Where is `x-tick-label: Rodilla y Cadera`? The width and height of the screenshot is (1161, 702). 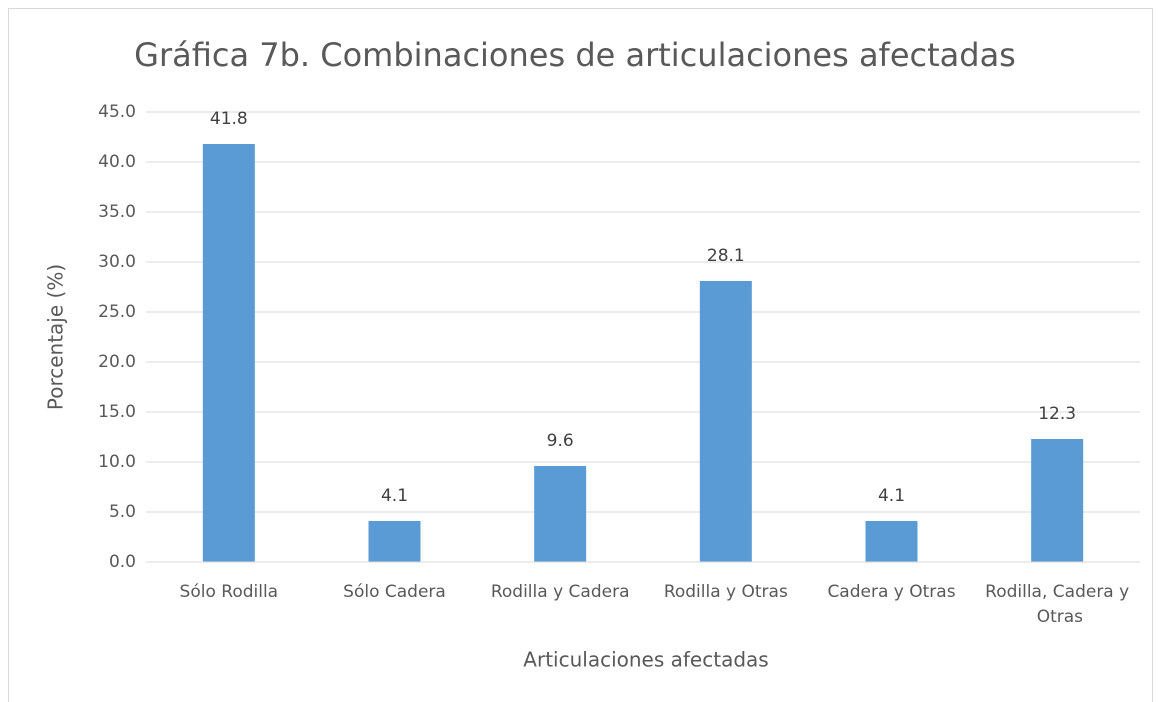
x-tick-label: Rodilla y Cadera is located at coordinates (560, 592).